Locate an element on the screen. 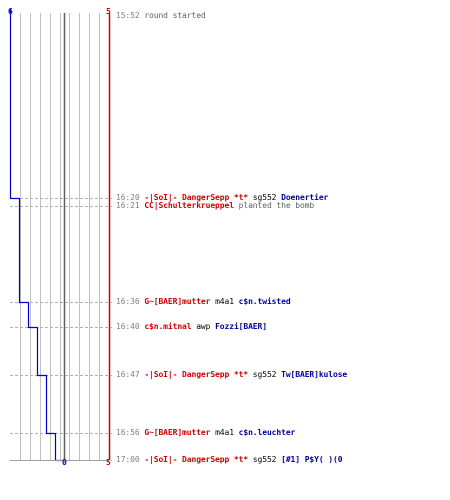 The height and width of the screenshot is (500, 450). axis-label-bottom-center: 0 is located at coordinates (64, 462).